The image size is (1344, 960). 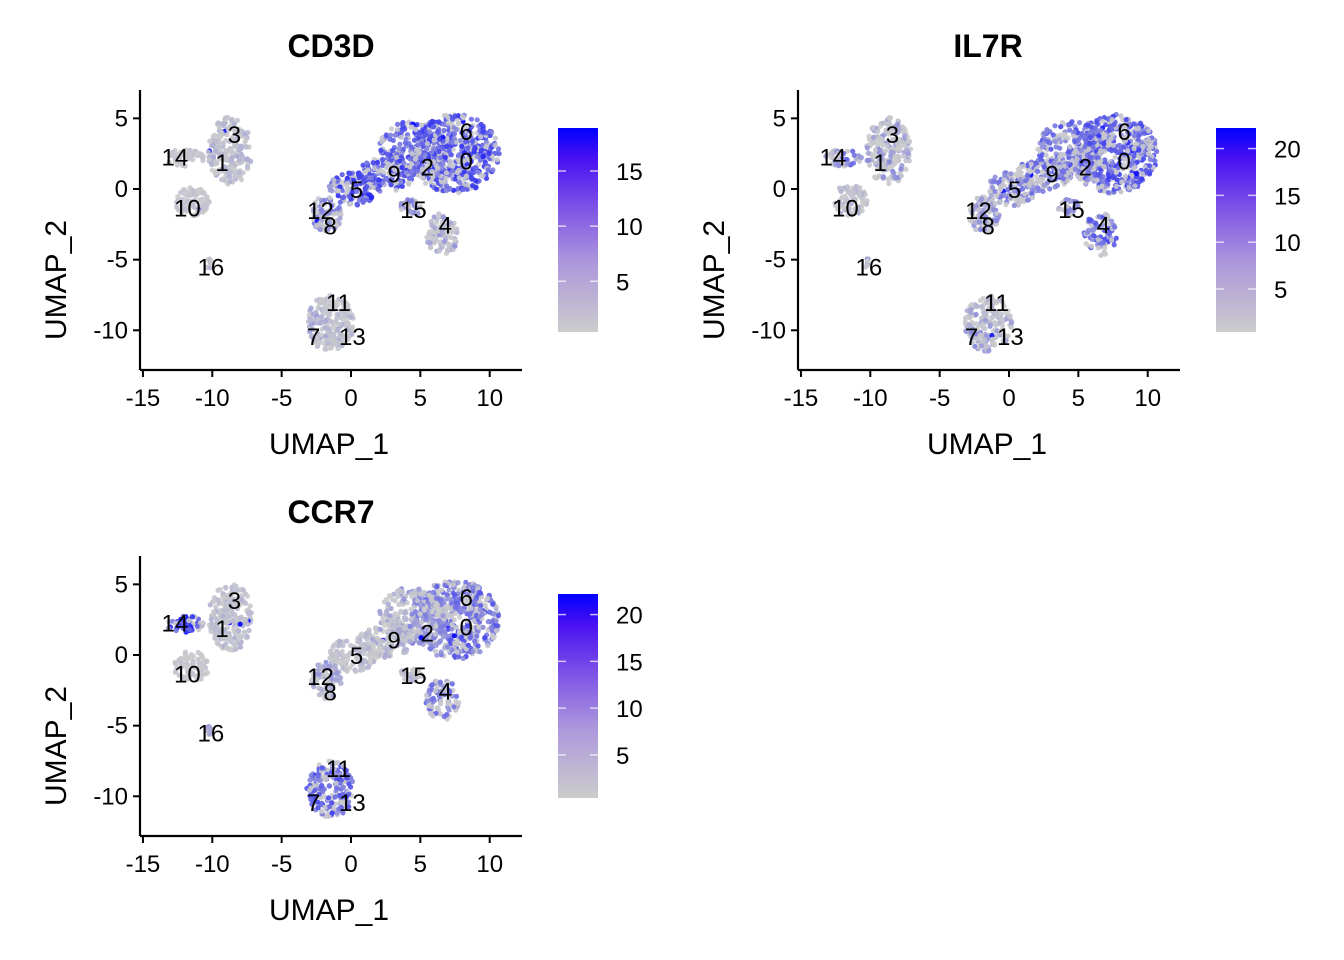 I want to click on cluster-label: 0, so click(x=1123, y=162).